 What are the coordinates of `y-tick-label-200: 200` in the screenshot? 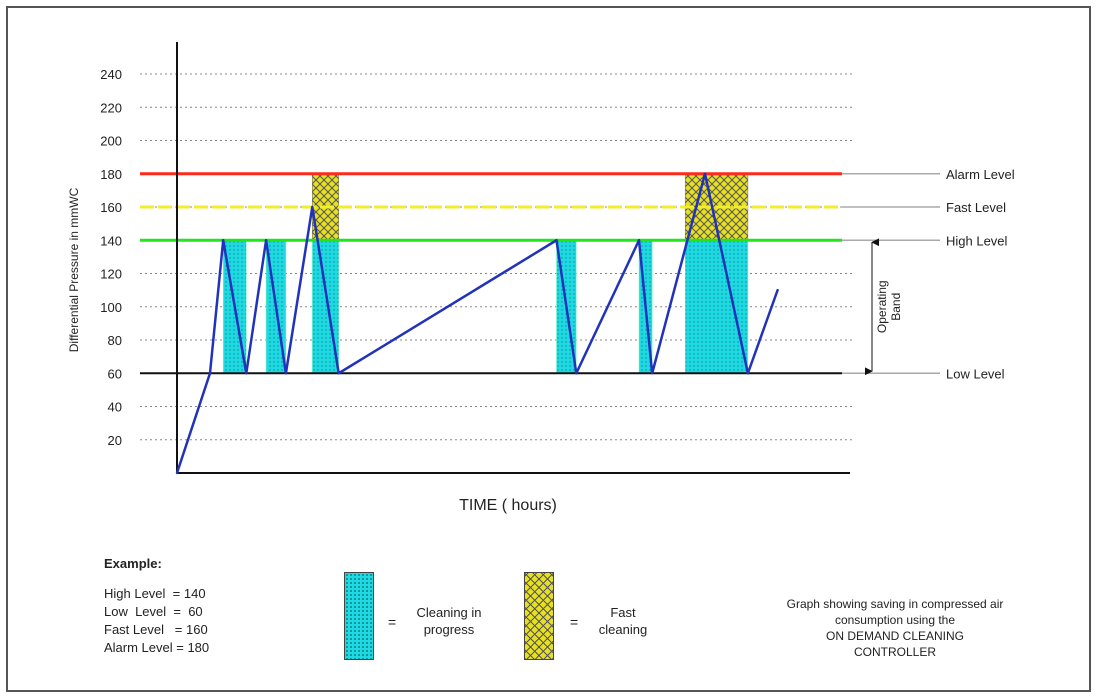 It's located at (111, 141).